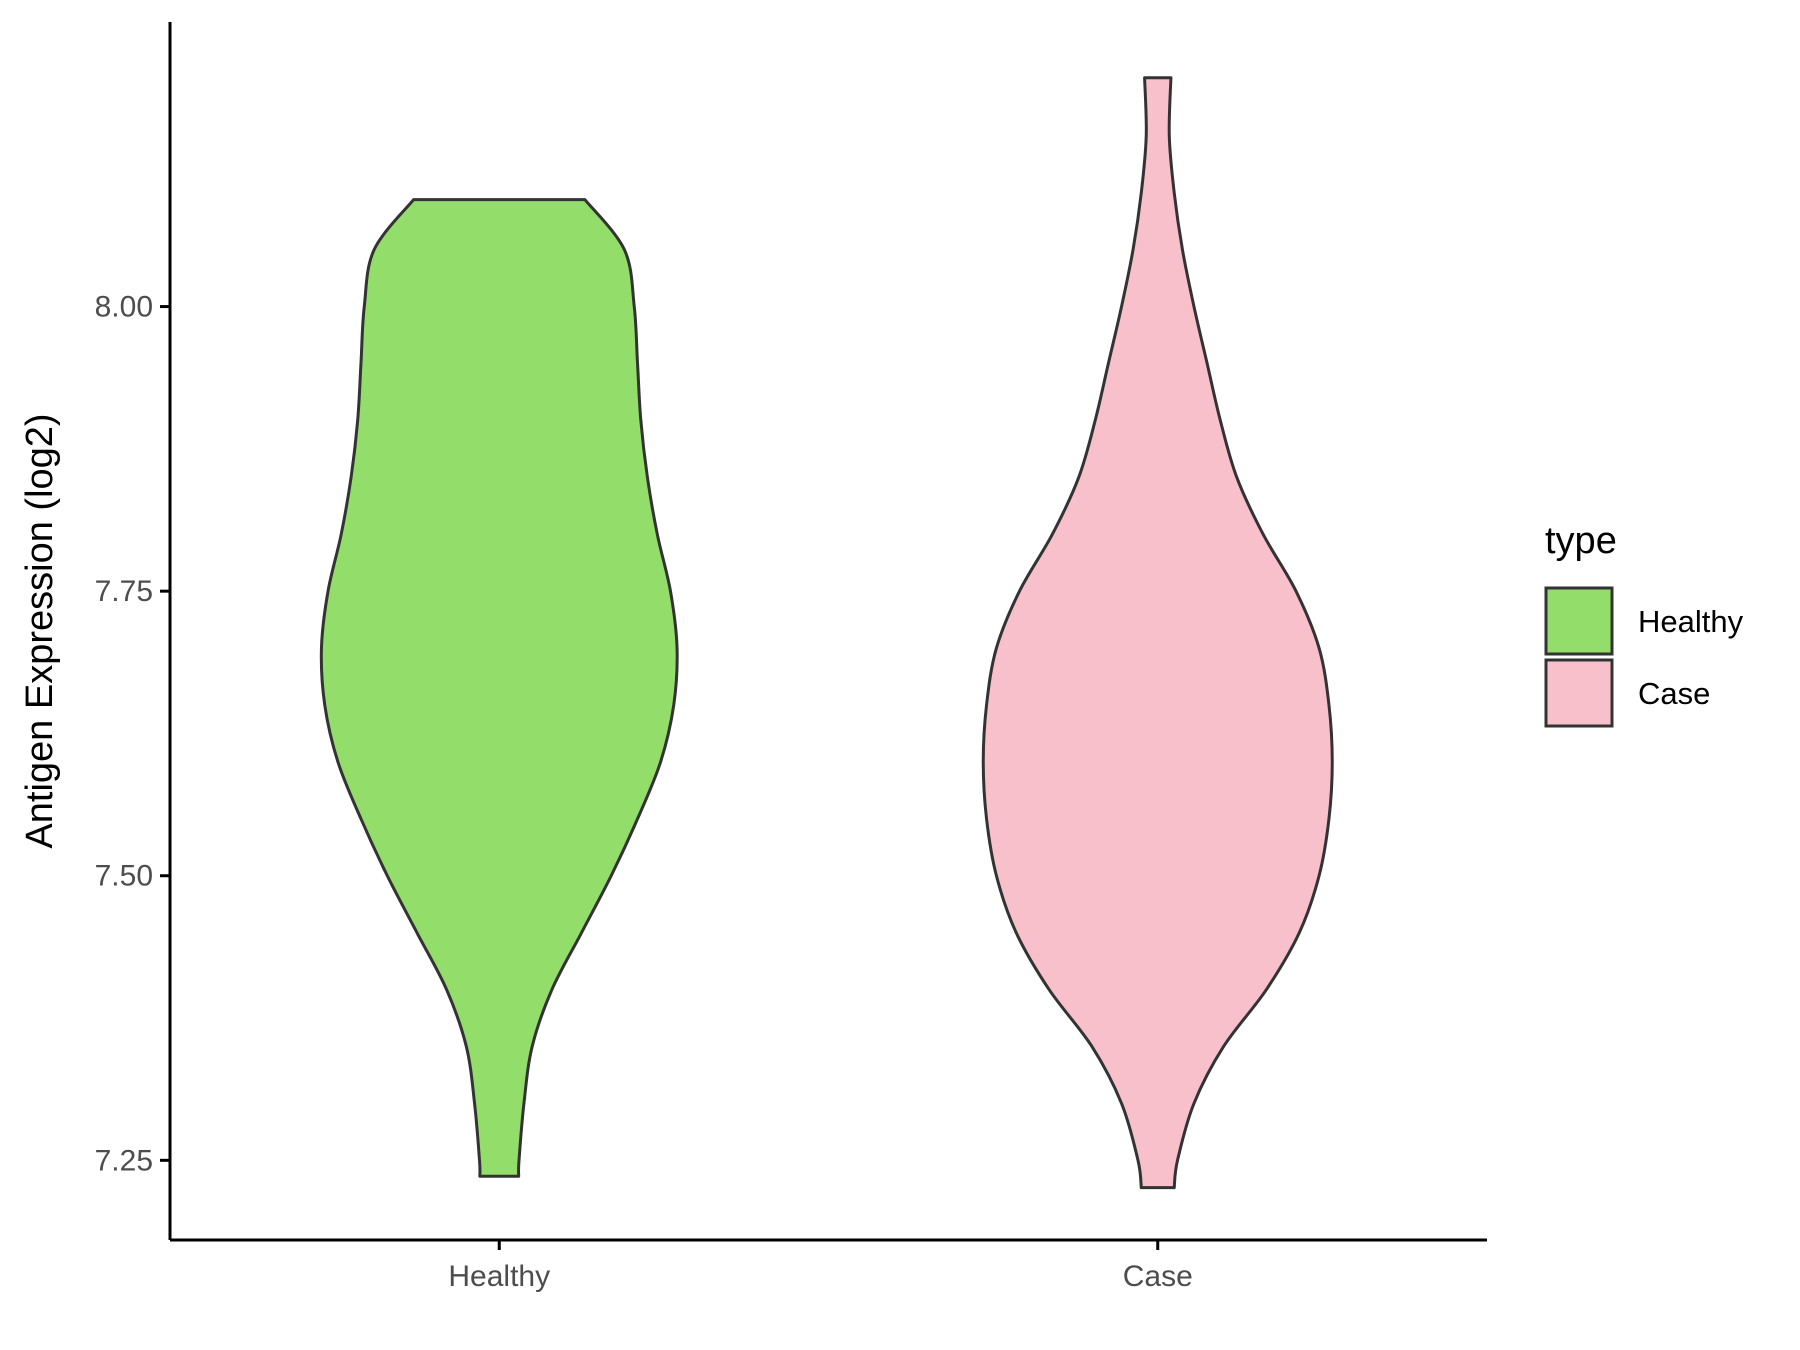 The image size is (1800, 1350). Describe the element at coordinates (124, 307) in the screenshot. I see `y-tick-label: 8.00` at that location.